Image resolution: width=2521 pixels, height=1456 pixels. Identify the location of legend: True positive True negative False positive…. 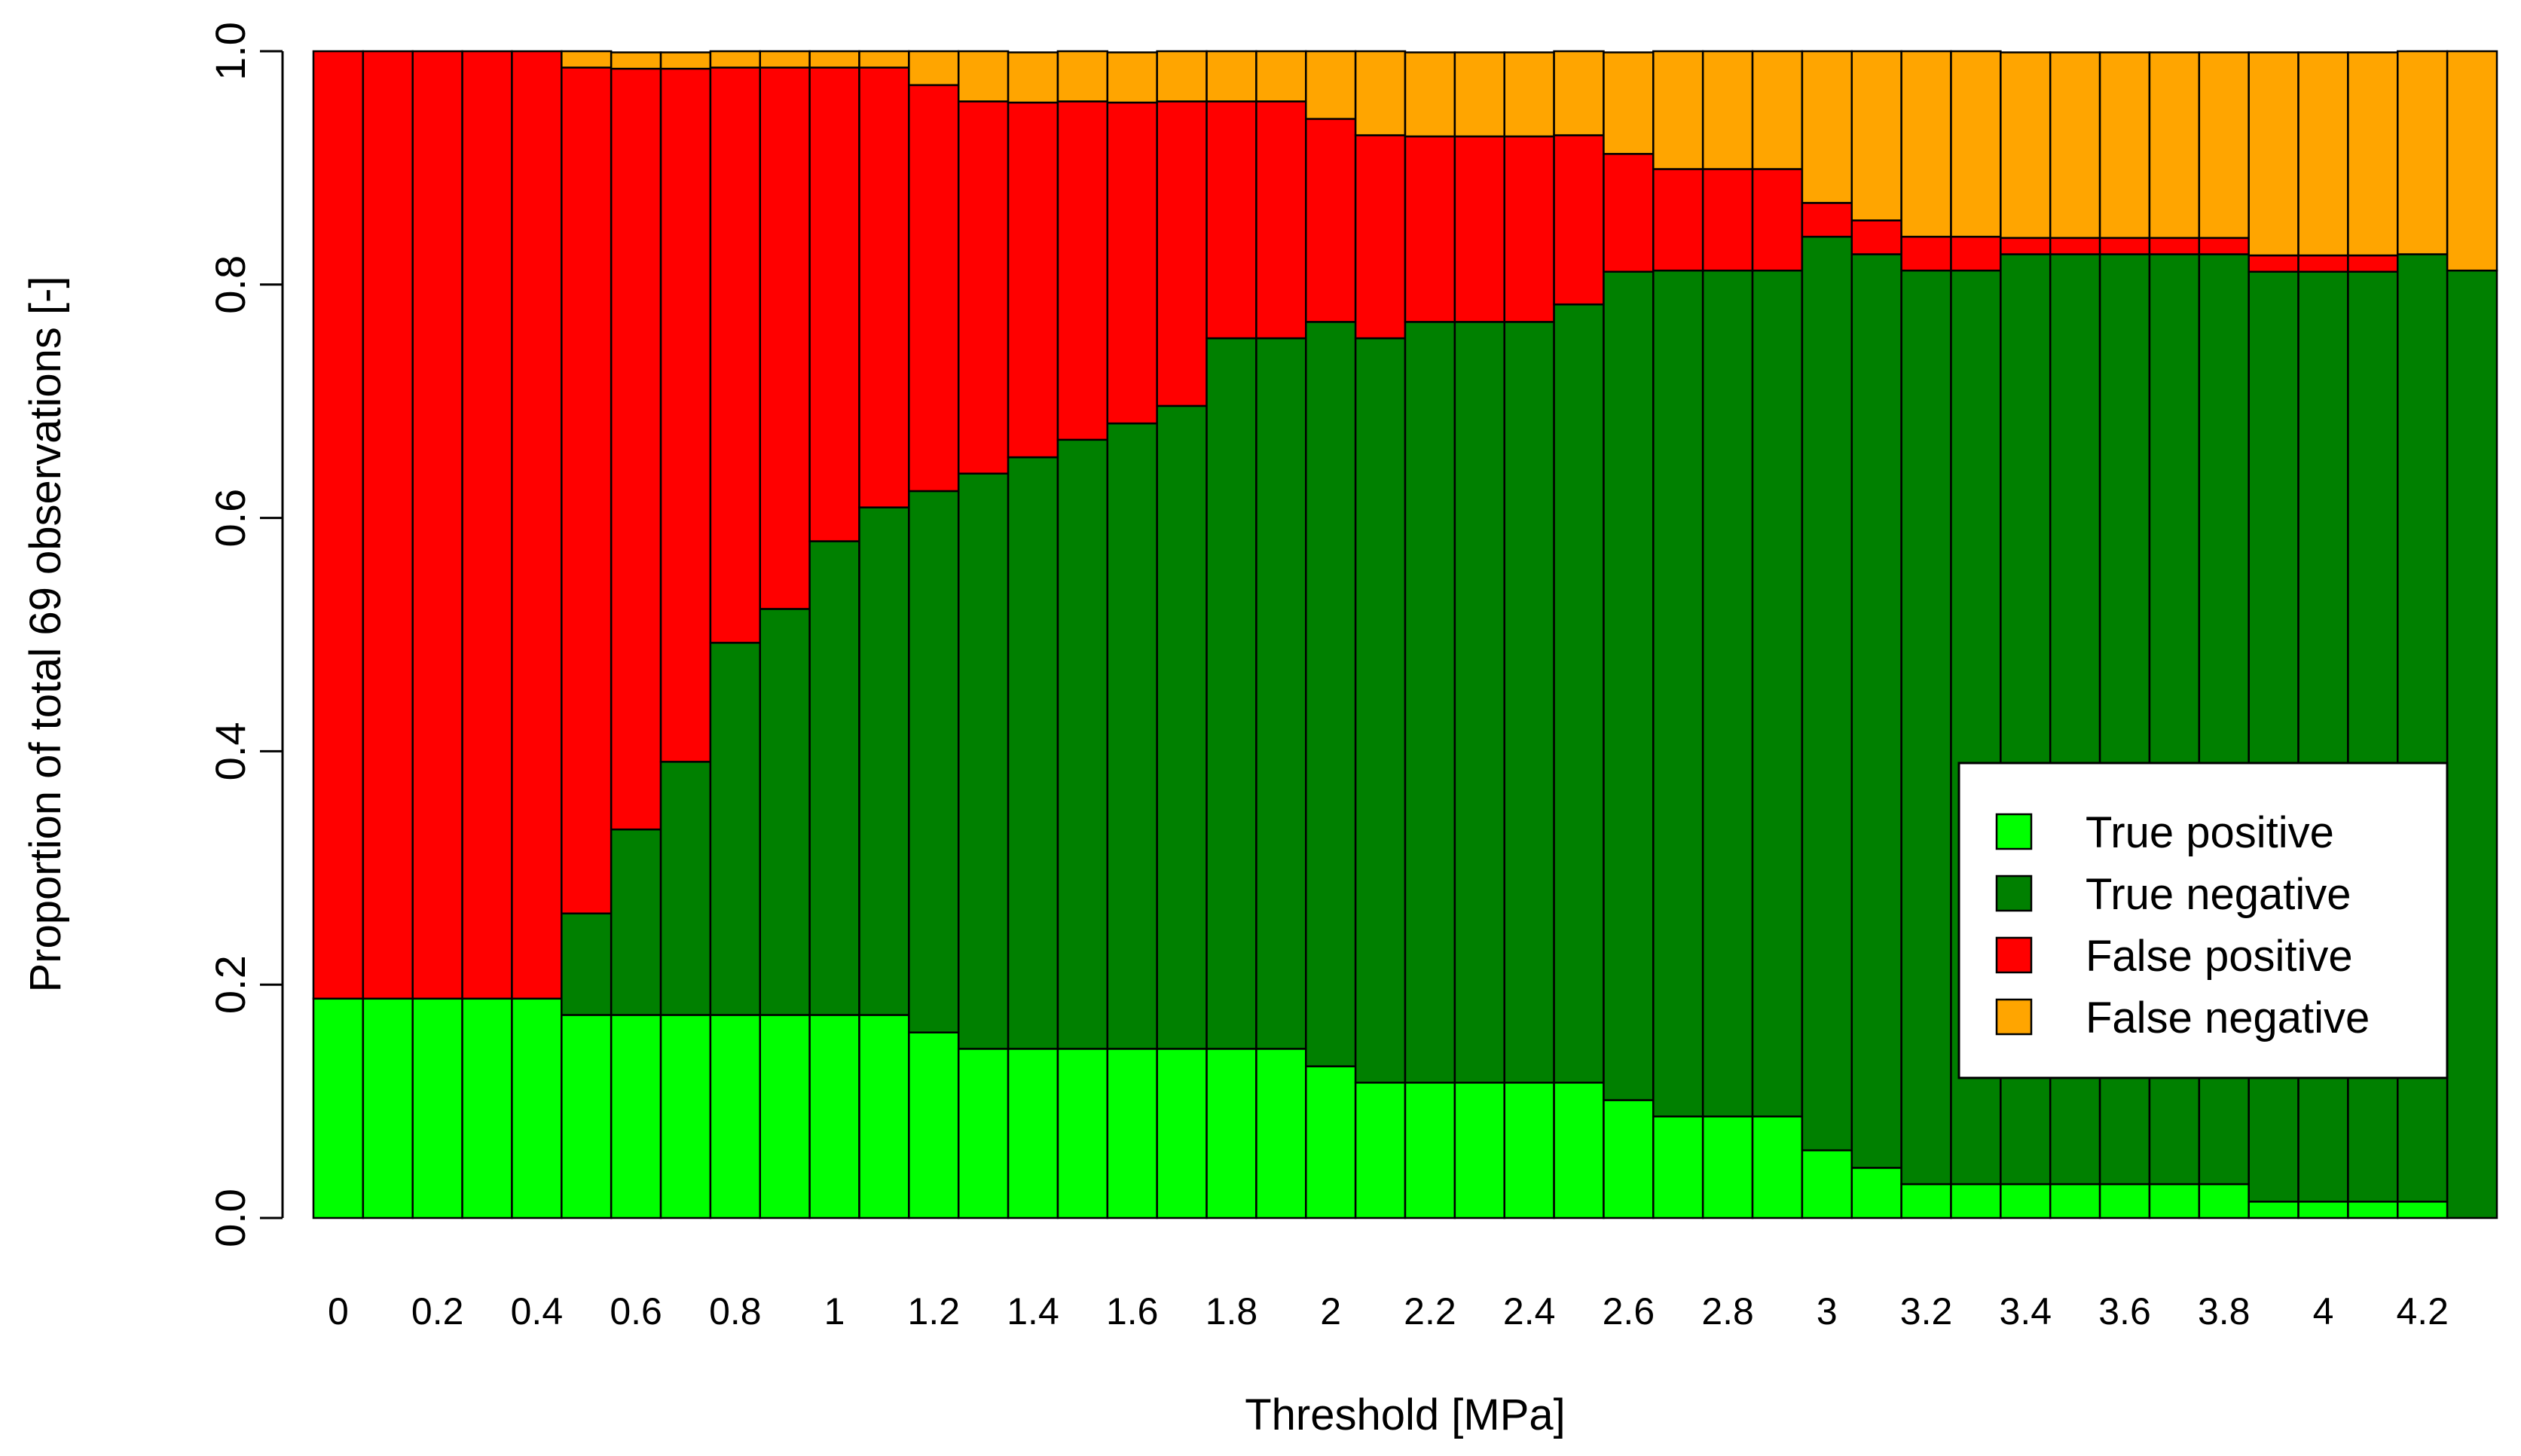
(2203, 920).